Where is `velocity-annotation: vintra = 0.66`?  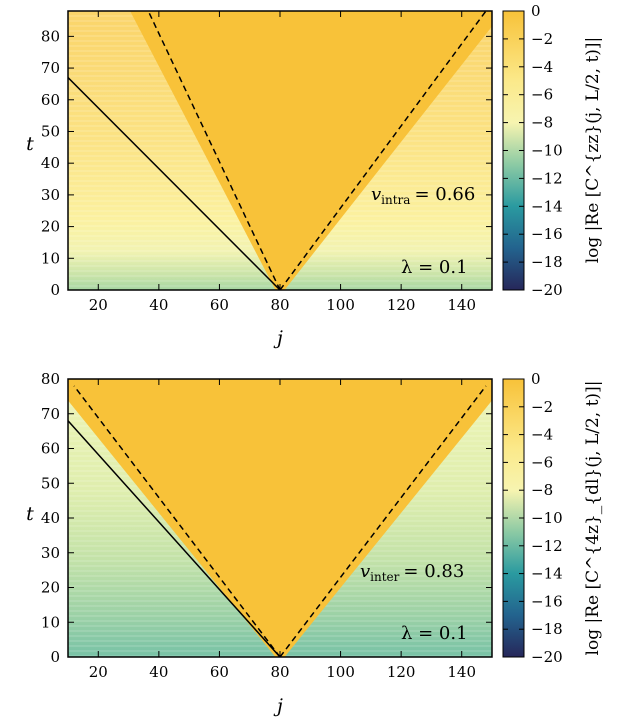
velocity-annotation: vintra = 0.66 is located at coordinates (423, 195).